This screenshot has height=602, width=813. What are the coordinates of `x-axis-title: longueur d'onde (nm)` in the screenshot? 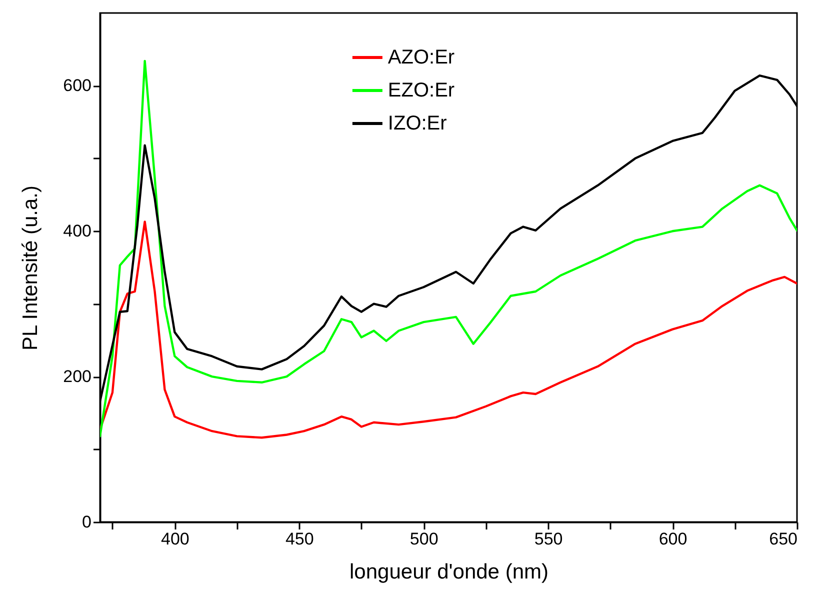 It's located at (449, 572).